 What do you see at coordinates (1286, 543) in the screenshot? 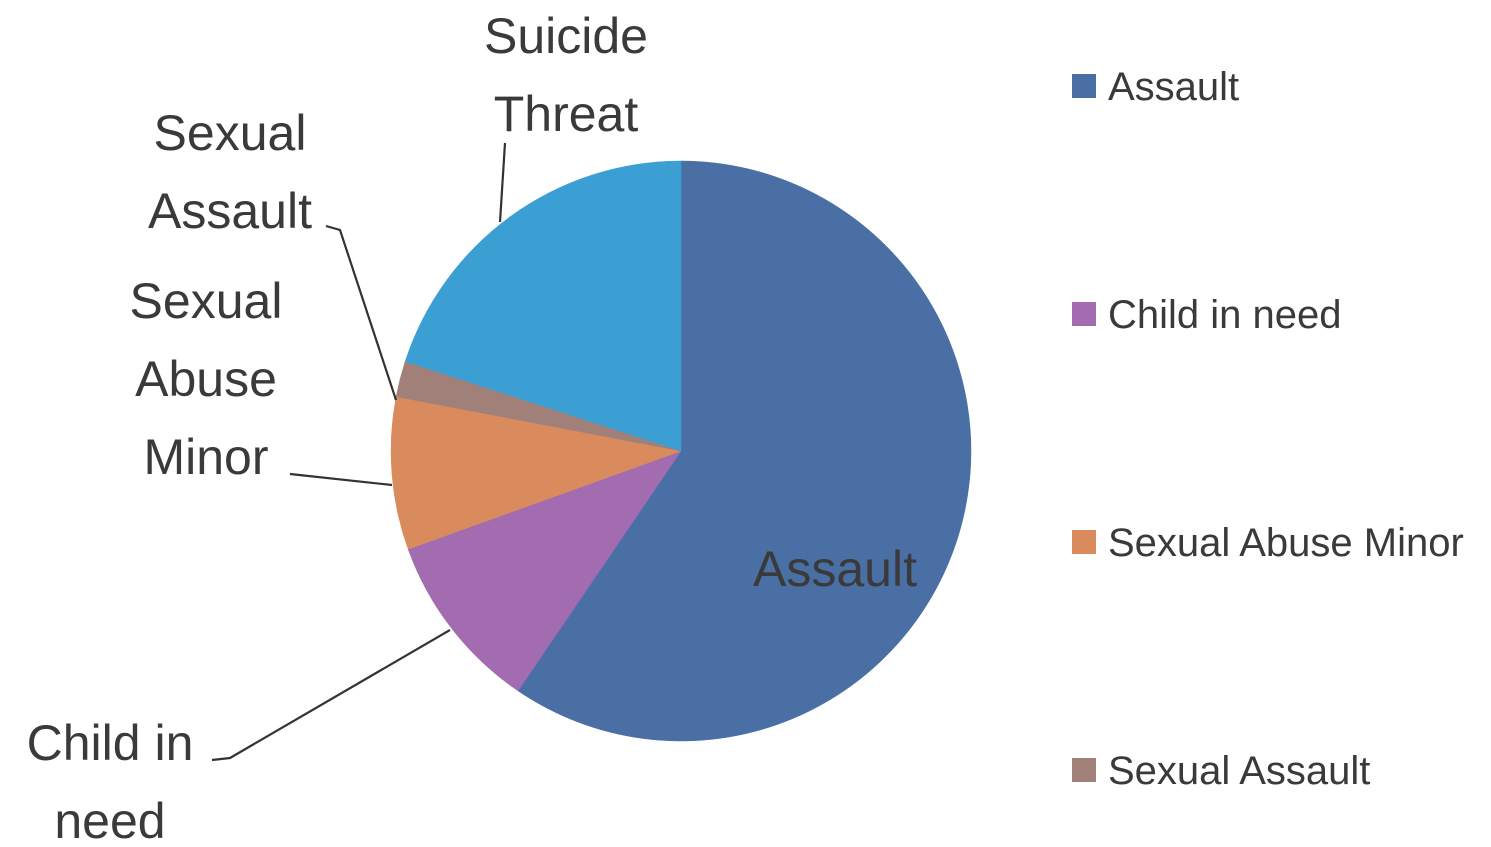
I see `legend-label-sexual-abuse-minor: Sexual Abuse Minor` at bounding box center [1286, 543].